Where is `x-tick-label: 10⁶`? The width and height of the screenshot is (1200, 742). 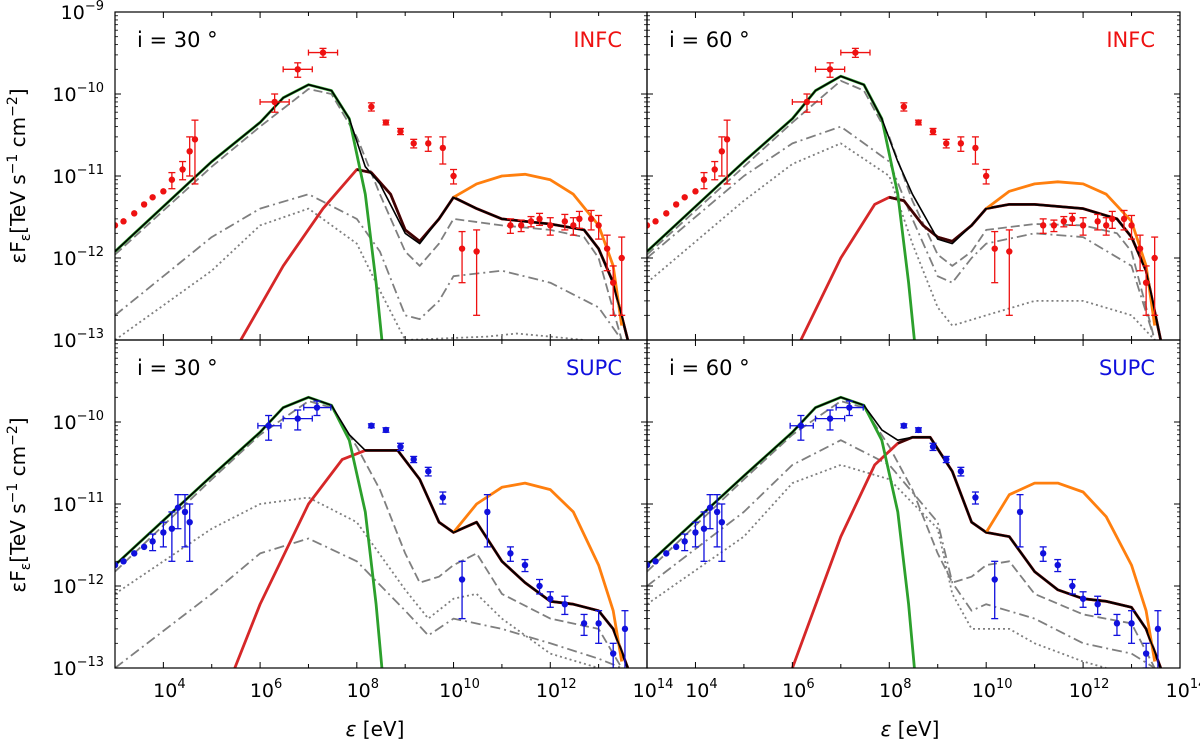 x-tick-label: 10⁶ is located at coordinates (798, 689).